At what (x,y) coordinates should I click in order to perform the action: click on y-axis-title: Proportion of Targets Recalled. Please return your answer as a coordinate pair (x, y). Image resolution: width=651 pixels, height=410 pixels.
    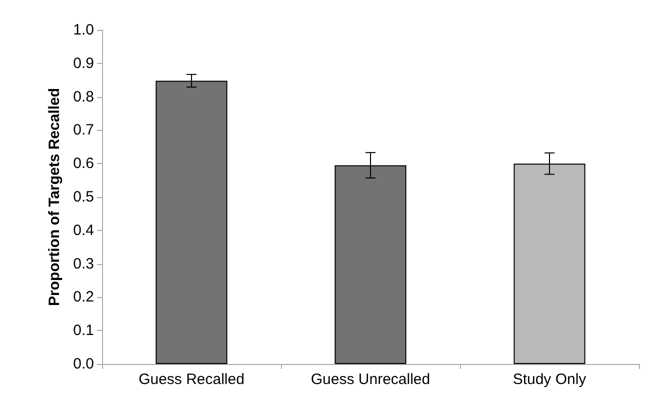
    Looking at the image, I should click on (54, 197).